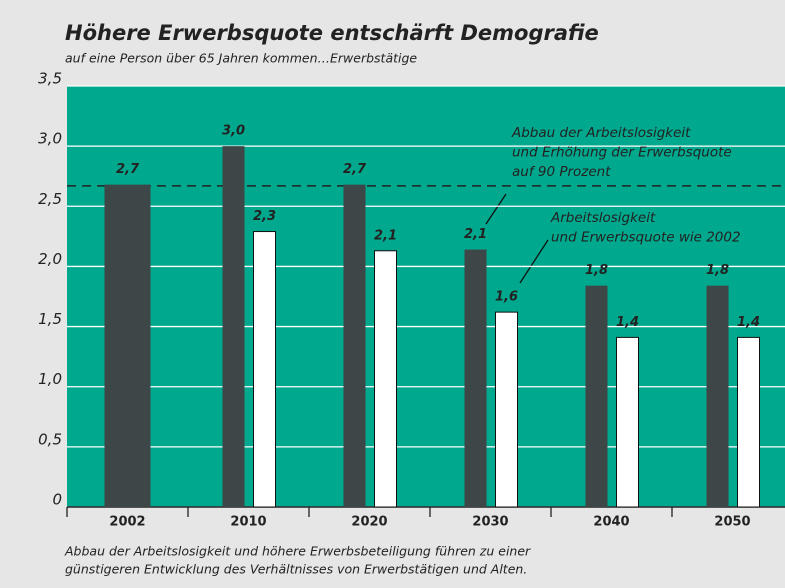 This screenshot has width=785, height=588. Describe the element at coordinates (264, 216) in the screenshot. I see `value-label: 2,3` at that location.